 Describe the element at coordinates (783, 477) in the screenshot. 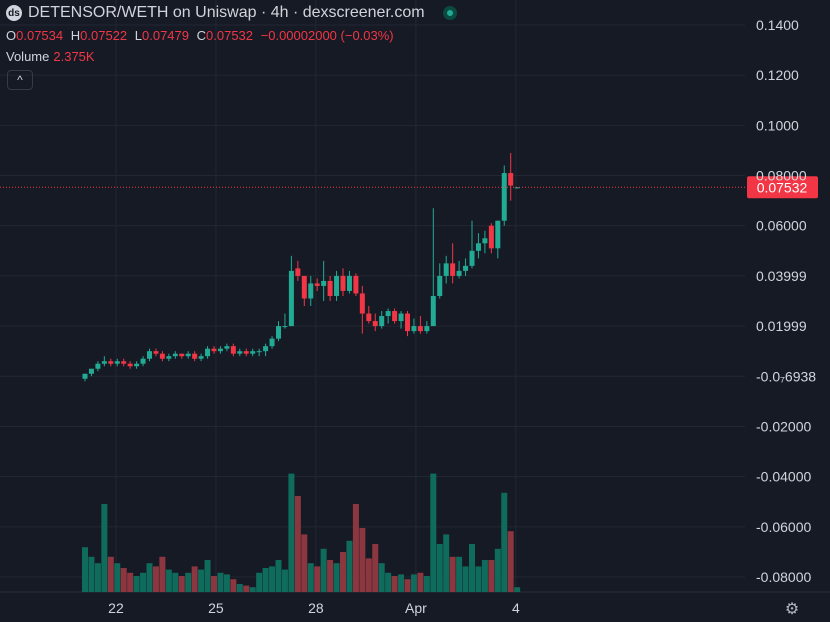

I see `price-tick-label: -0.04000` at that location.